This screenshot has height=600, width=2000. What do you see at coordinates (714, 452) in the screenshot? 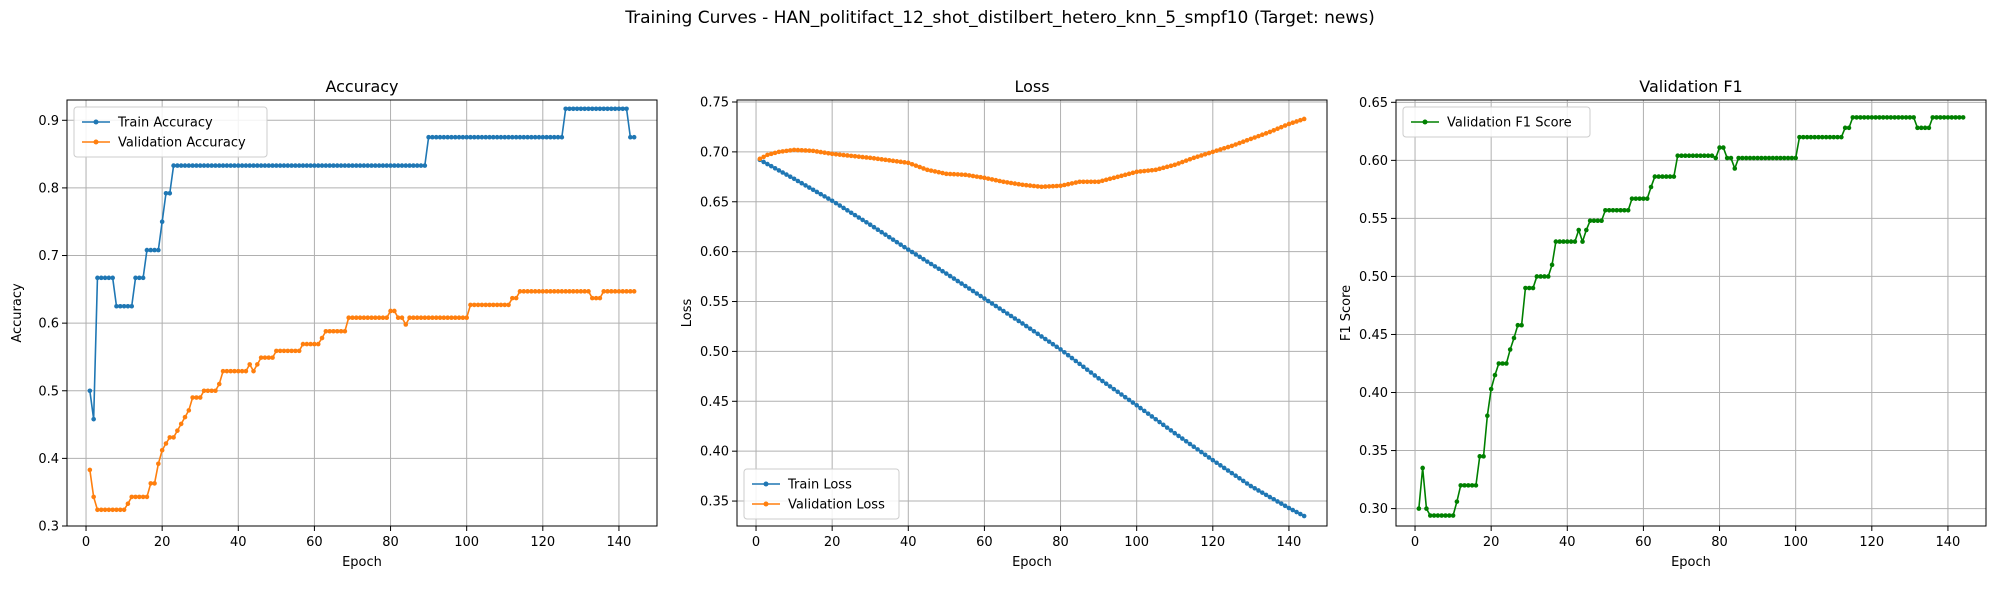
I see `y-tick-label: 0.40` at bounding box center [714, 452].